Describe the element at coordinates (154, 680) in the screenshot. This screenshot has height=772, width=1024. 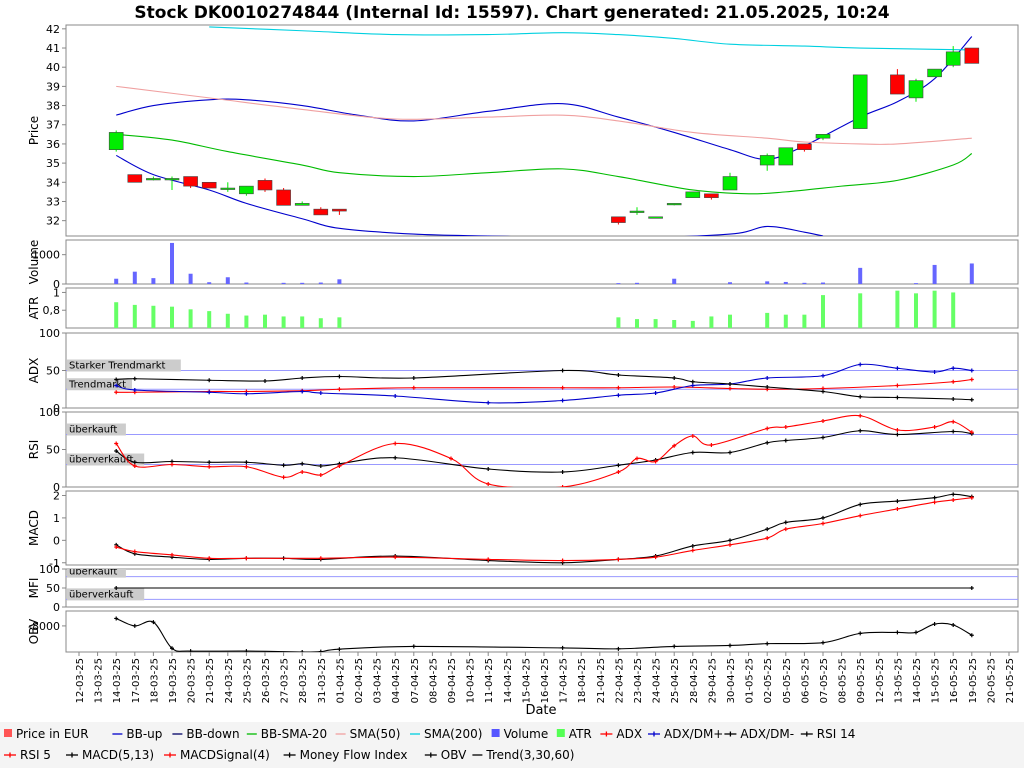
I see `x-tick-label: 18-03-25` at that location.